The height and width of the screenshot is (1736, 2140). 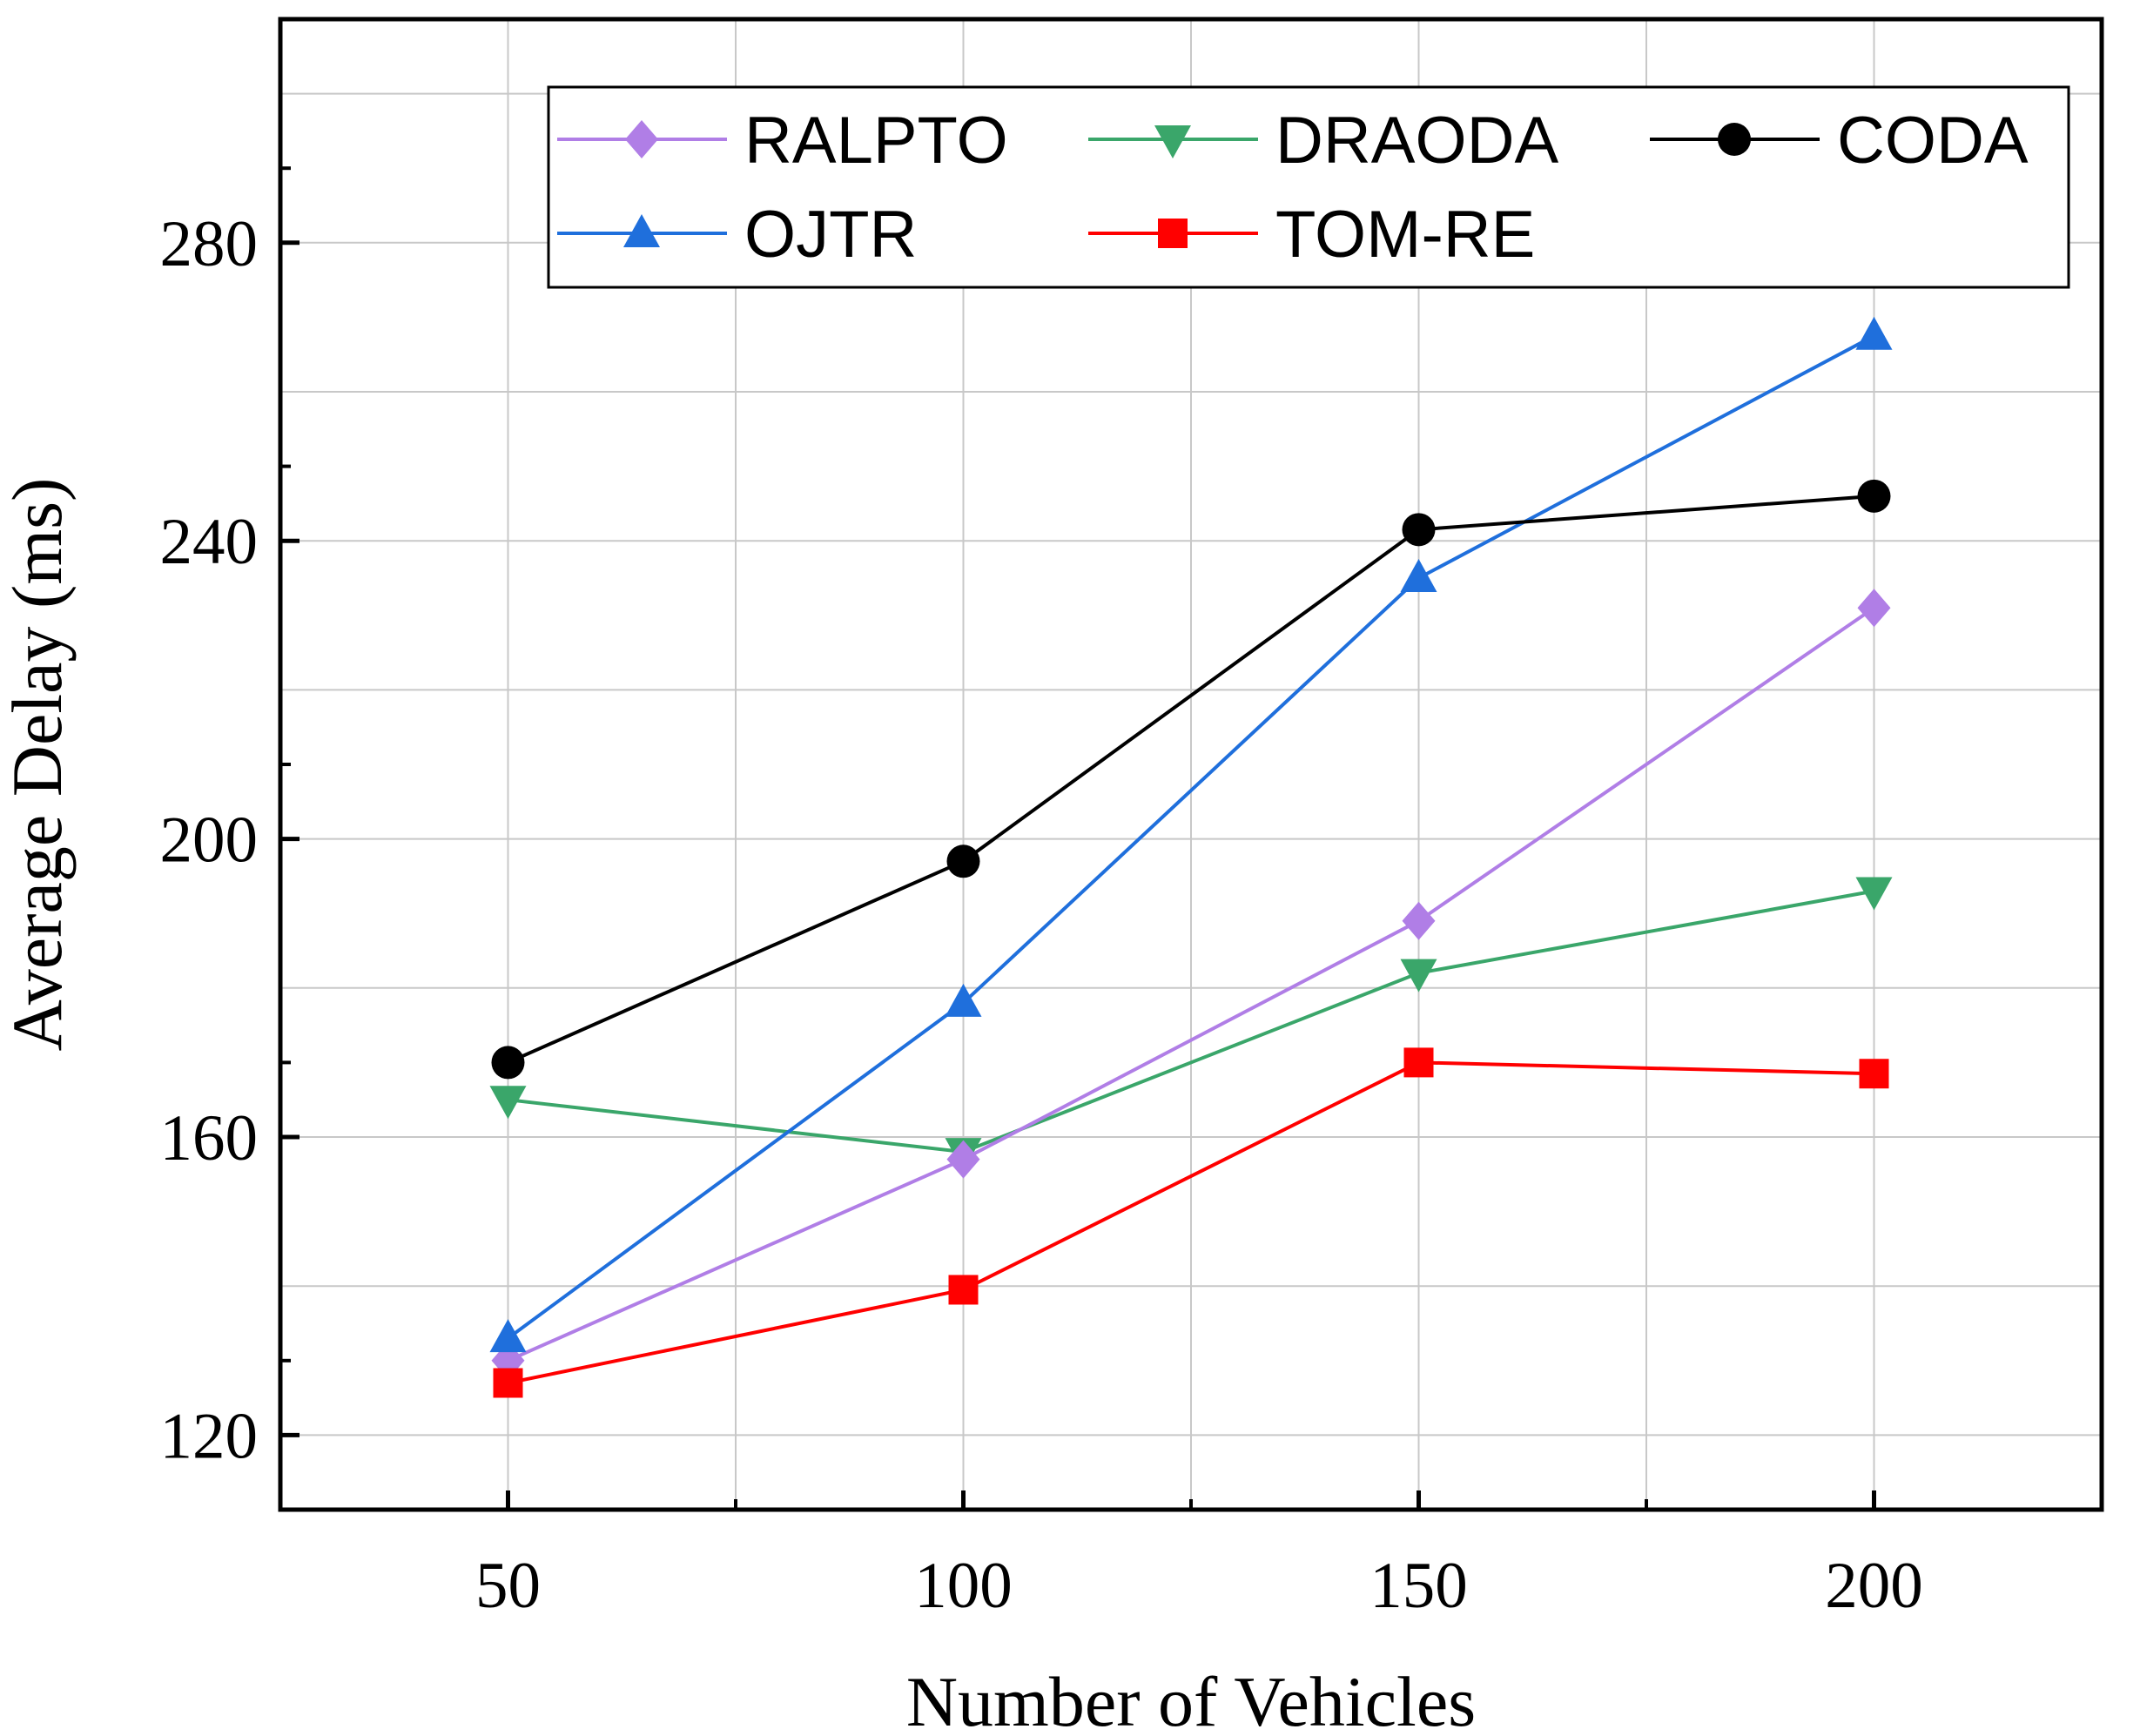 I want to click on series-line-tom-re, so click(x=1191, y=1222).